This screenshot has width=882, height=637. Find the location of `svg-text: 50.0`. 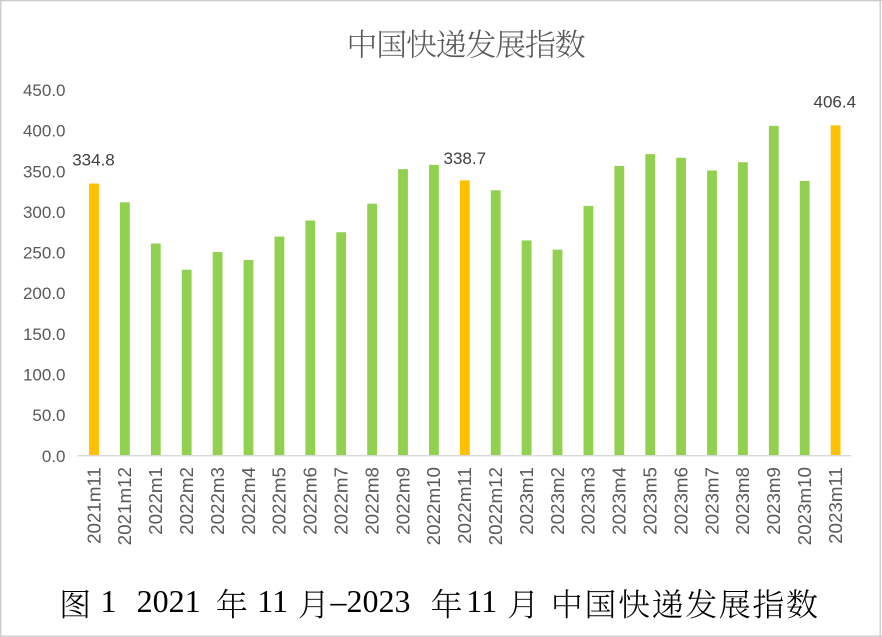

svg-text: 50.0 is located at coordinates (48, 415).